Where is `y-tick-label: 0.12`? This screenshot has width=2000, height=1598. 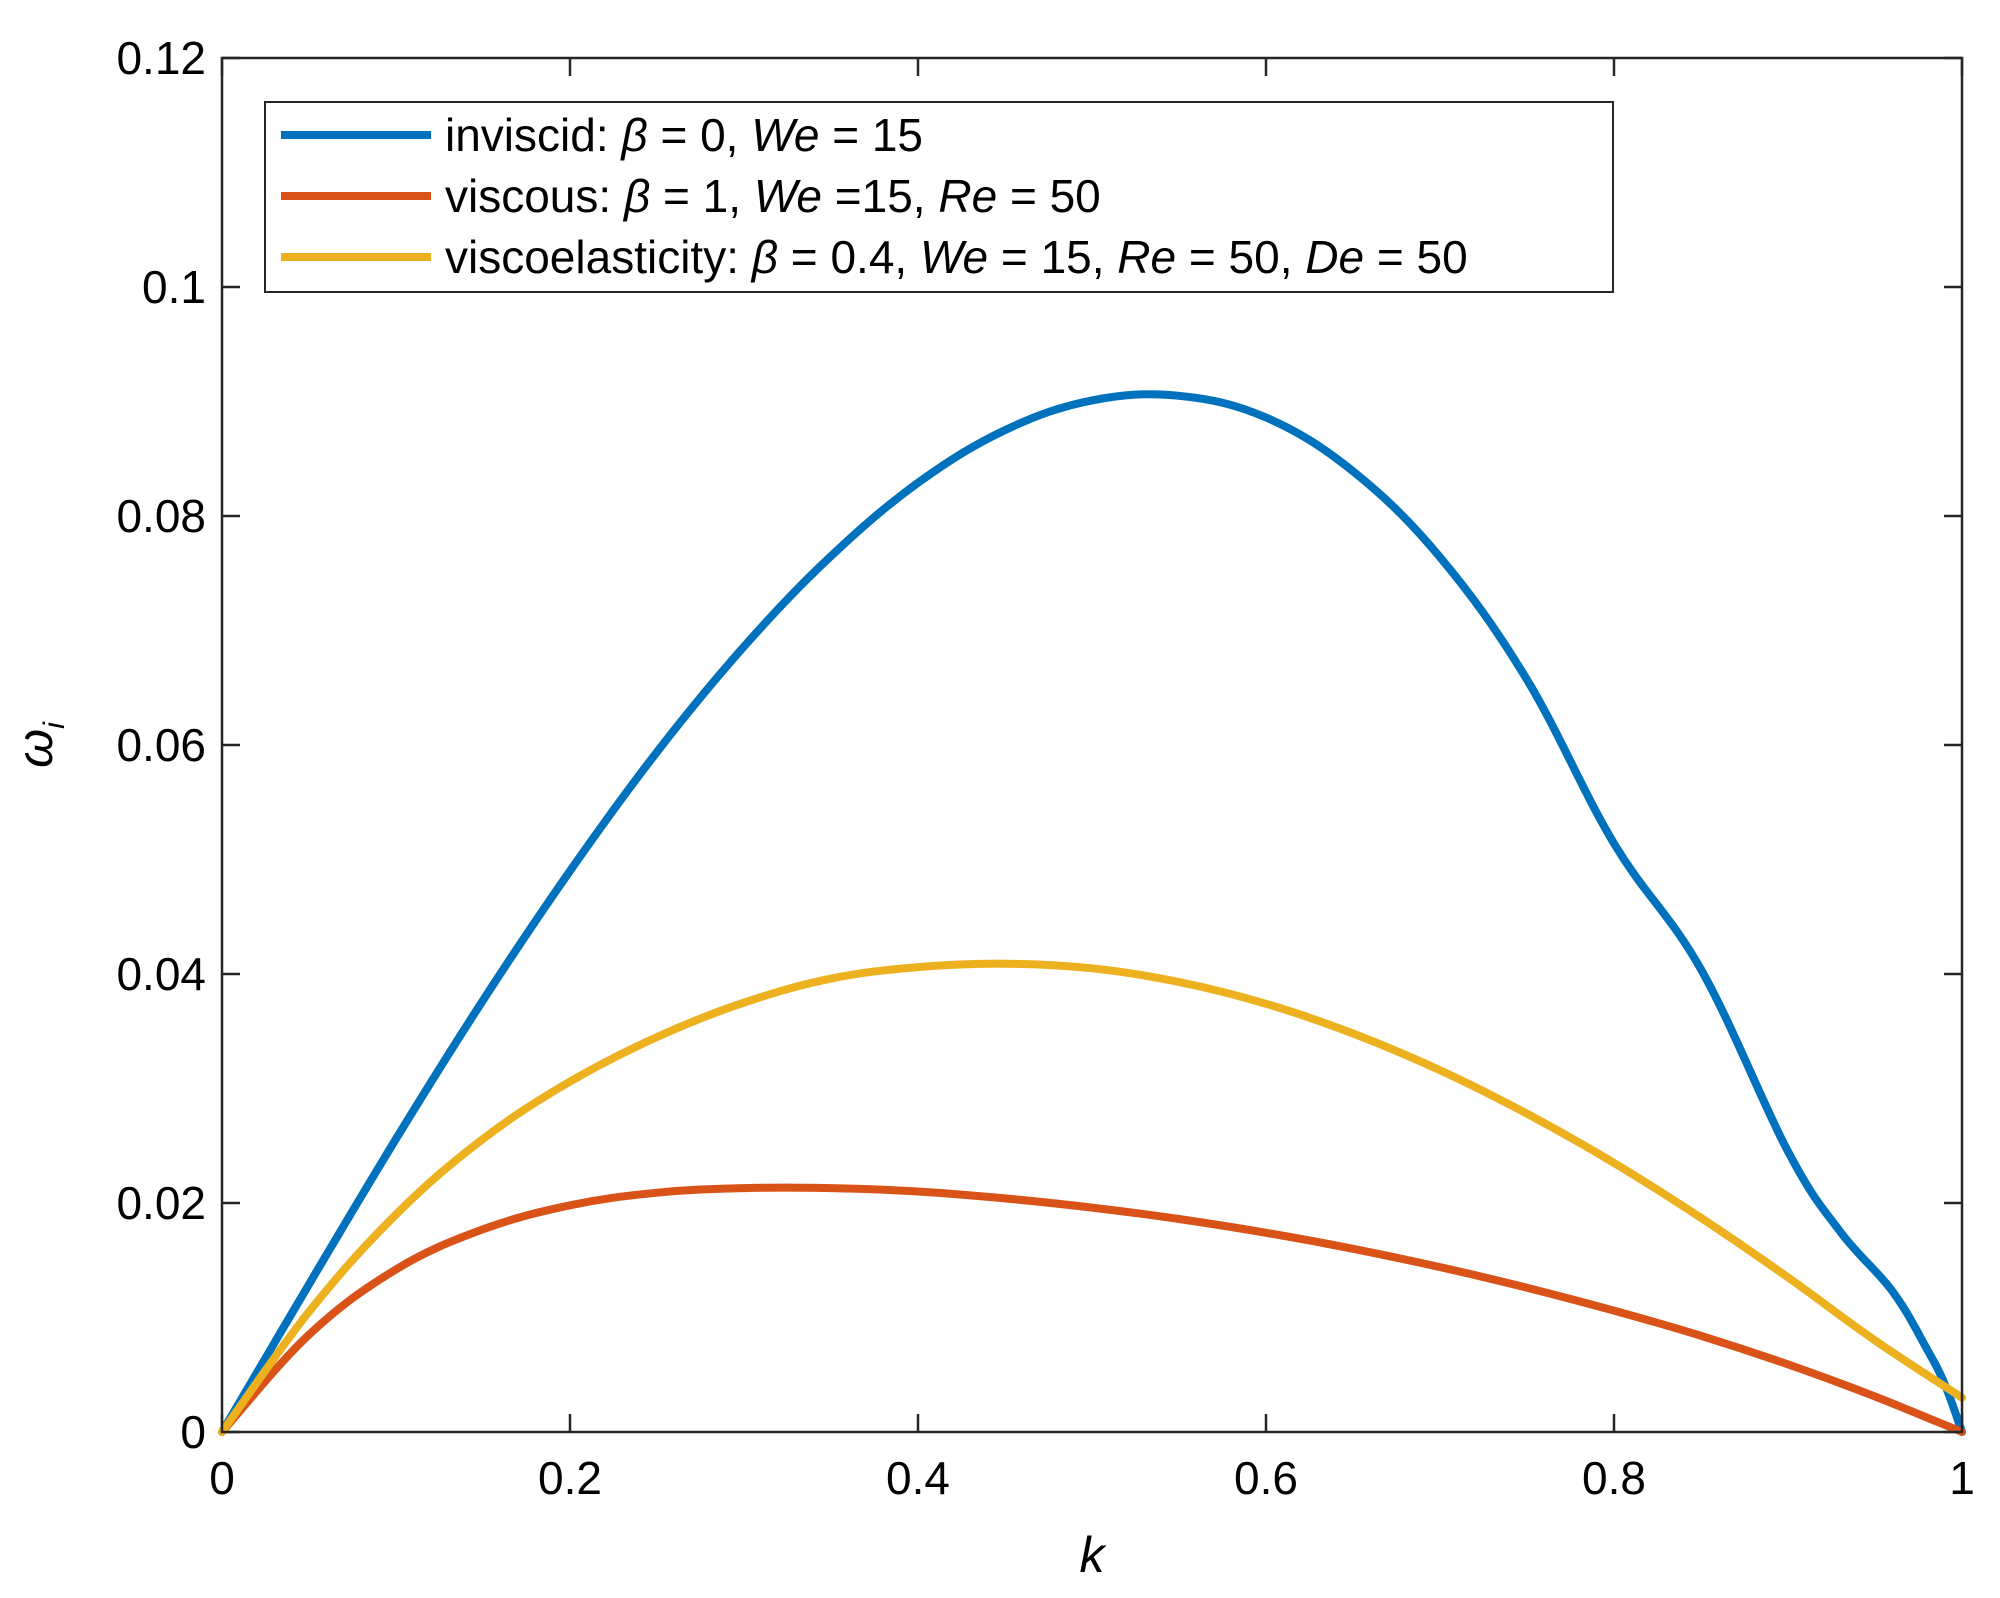
y-tick-label: 0.12 is located at coordinates (161, 58).